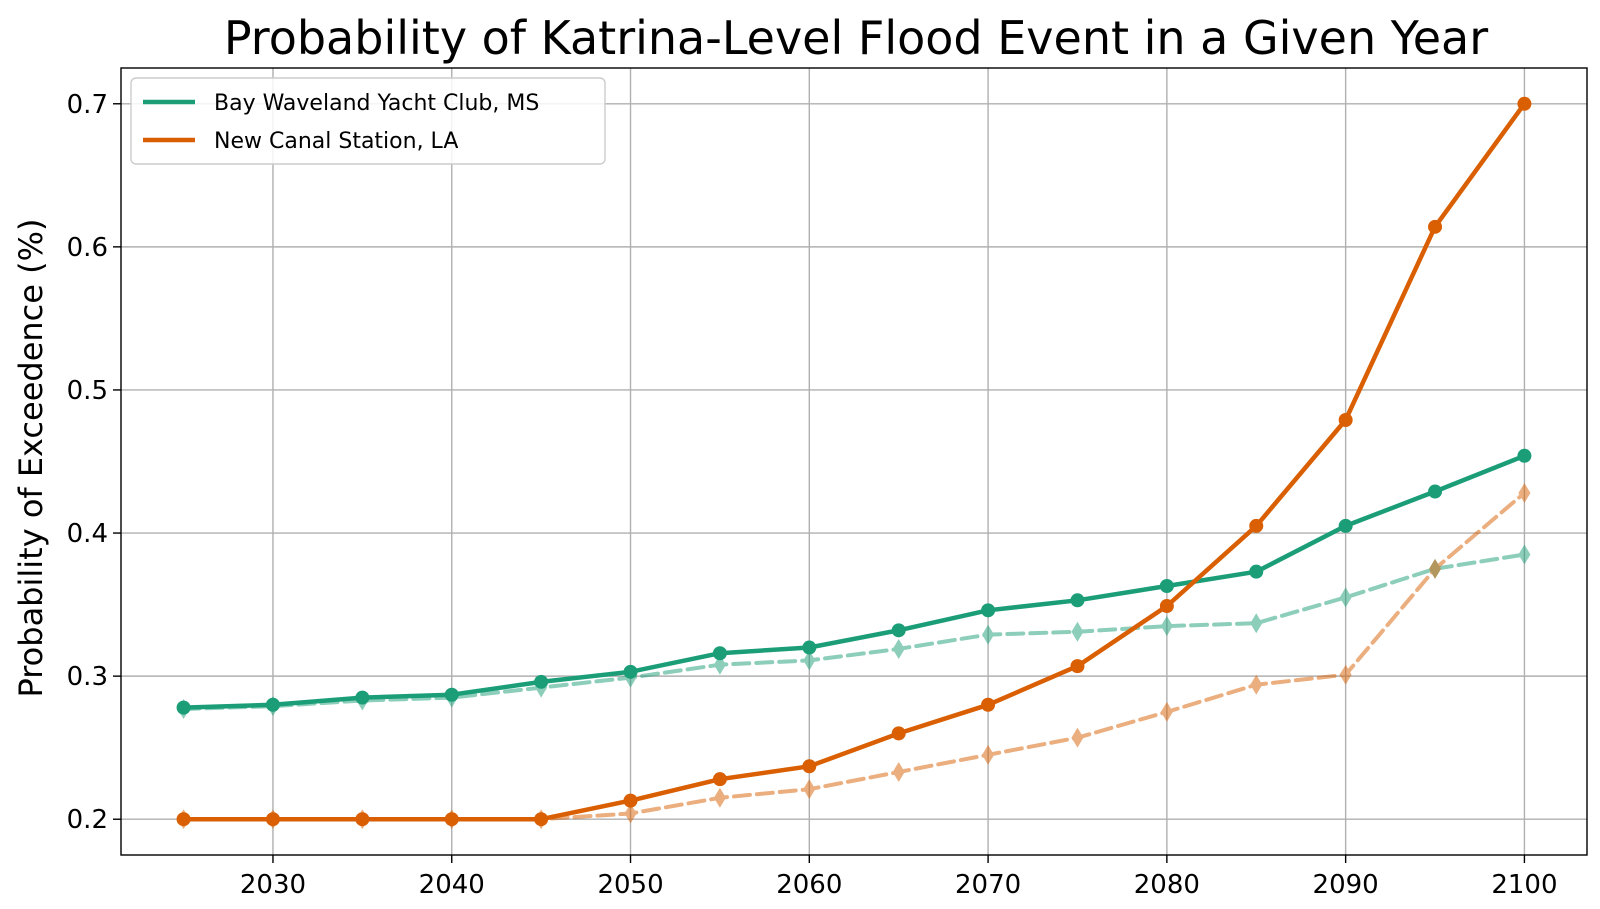 Image resolution: width=1600 pixels, height=909 pixels. Describe the element at coordinates (1346, 885) in the screenshot. I see `x-tick-label-2090: 2090` at that location.